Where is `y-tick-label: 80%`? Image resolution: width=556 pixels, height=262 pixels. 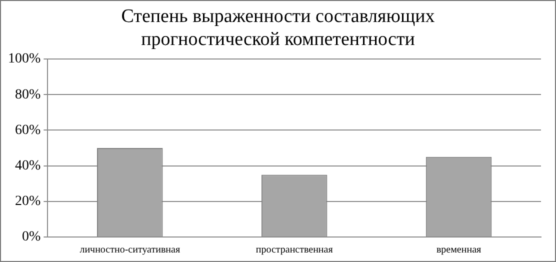 y-tick-label: 80% is located at coordinates (27, 94).